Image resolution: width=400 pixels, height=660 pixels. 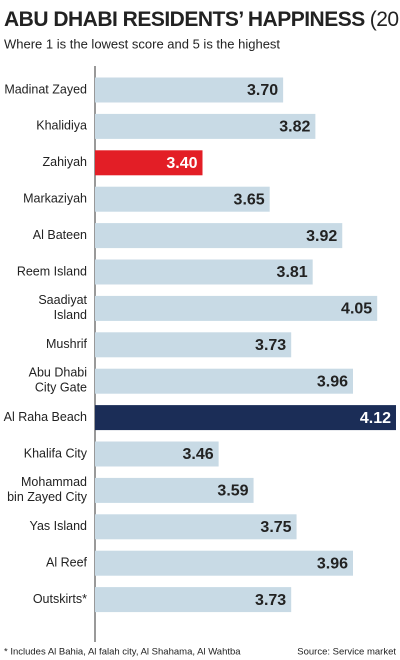 What do you see at coordinates (56, 453) in the screenshot?
I see `y-tick-label: Khalifa City` at bounding box center [56, 453].